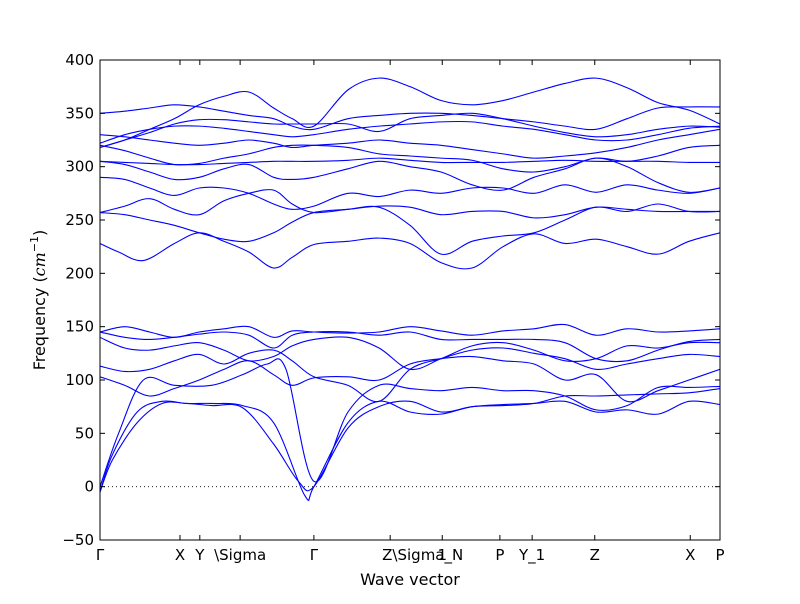  I want to click on y-axis-label-close: ), so click(39, 233).